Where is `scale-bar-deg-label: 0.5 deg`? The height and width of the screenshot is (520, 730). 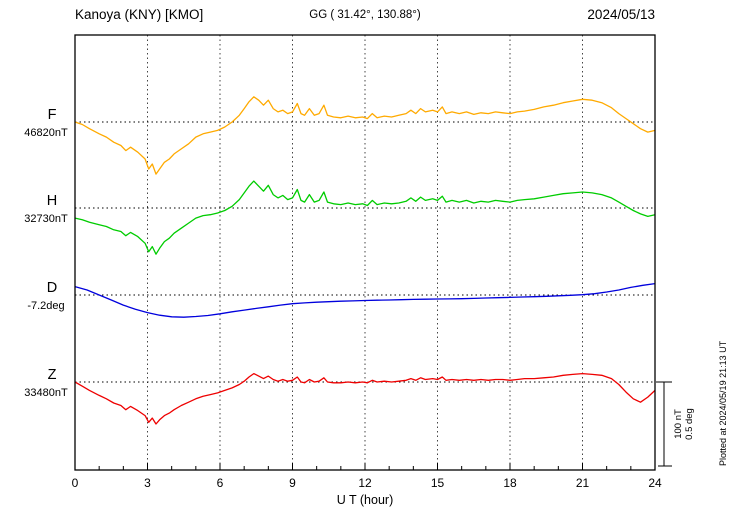 scale-bar-deg-label: 0.5 deg is located at coordinates (689, 424).